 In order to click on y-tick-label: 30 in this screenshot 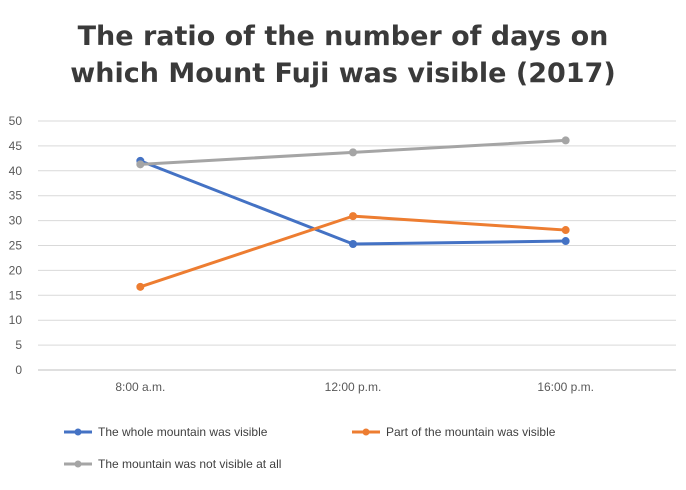, I will do `click(16, 221)`.